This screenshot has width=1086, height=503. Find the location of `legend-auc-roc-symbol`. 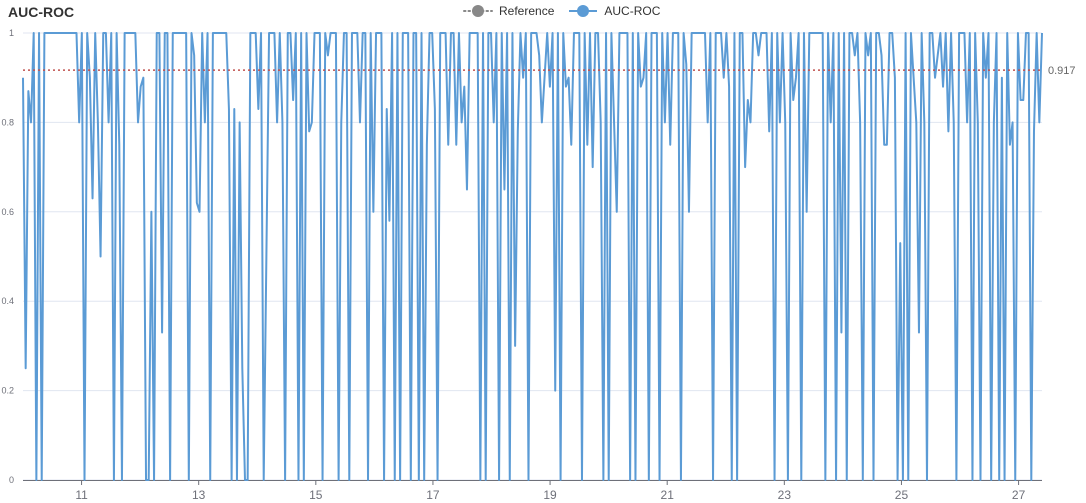

legend-auc-roc-symbol is located at coordinates (583, 11).